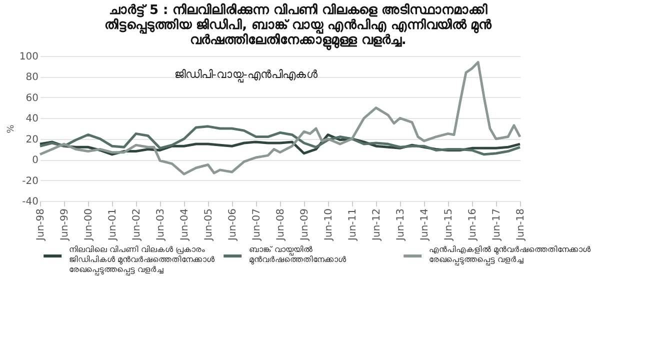 This screenshot has height=349, width=651. What do you see at coordinates (305, 225) in the screenshot?
I see `x-tick-label: Jun-09` at bounding box center [305, 225].